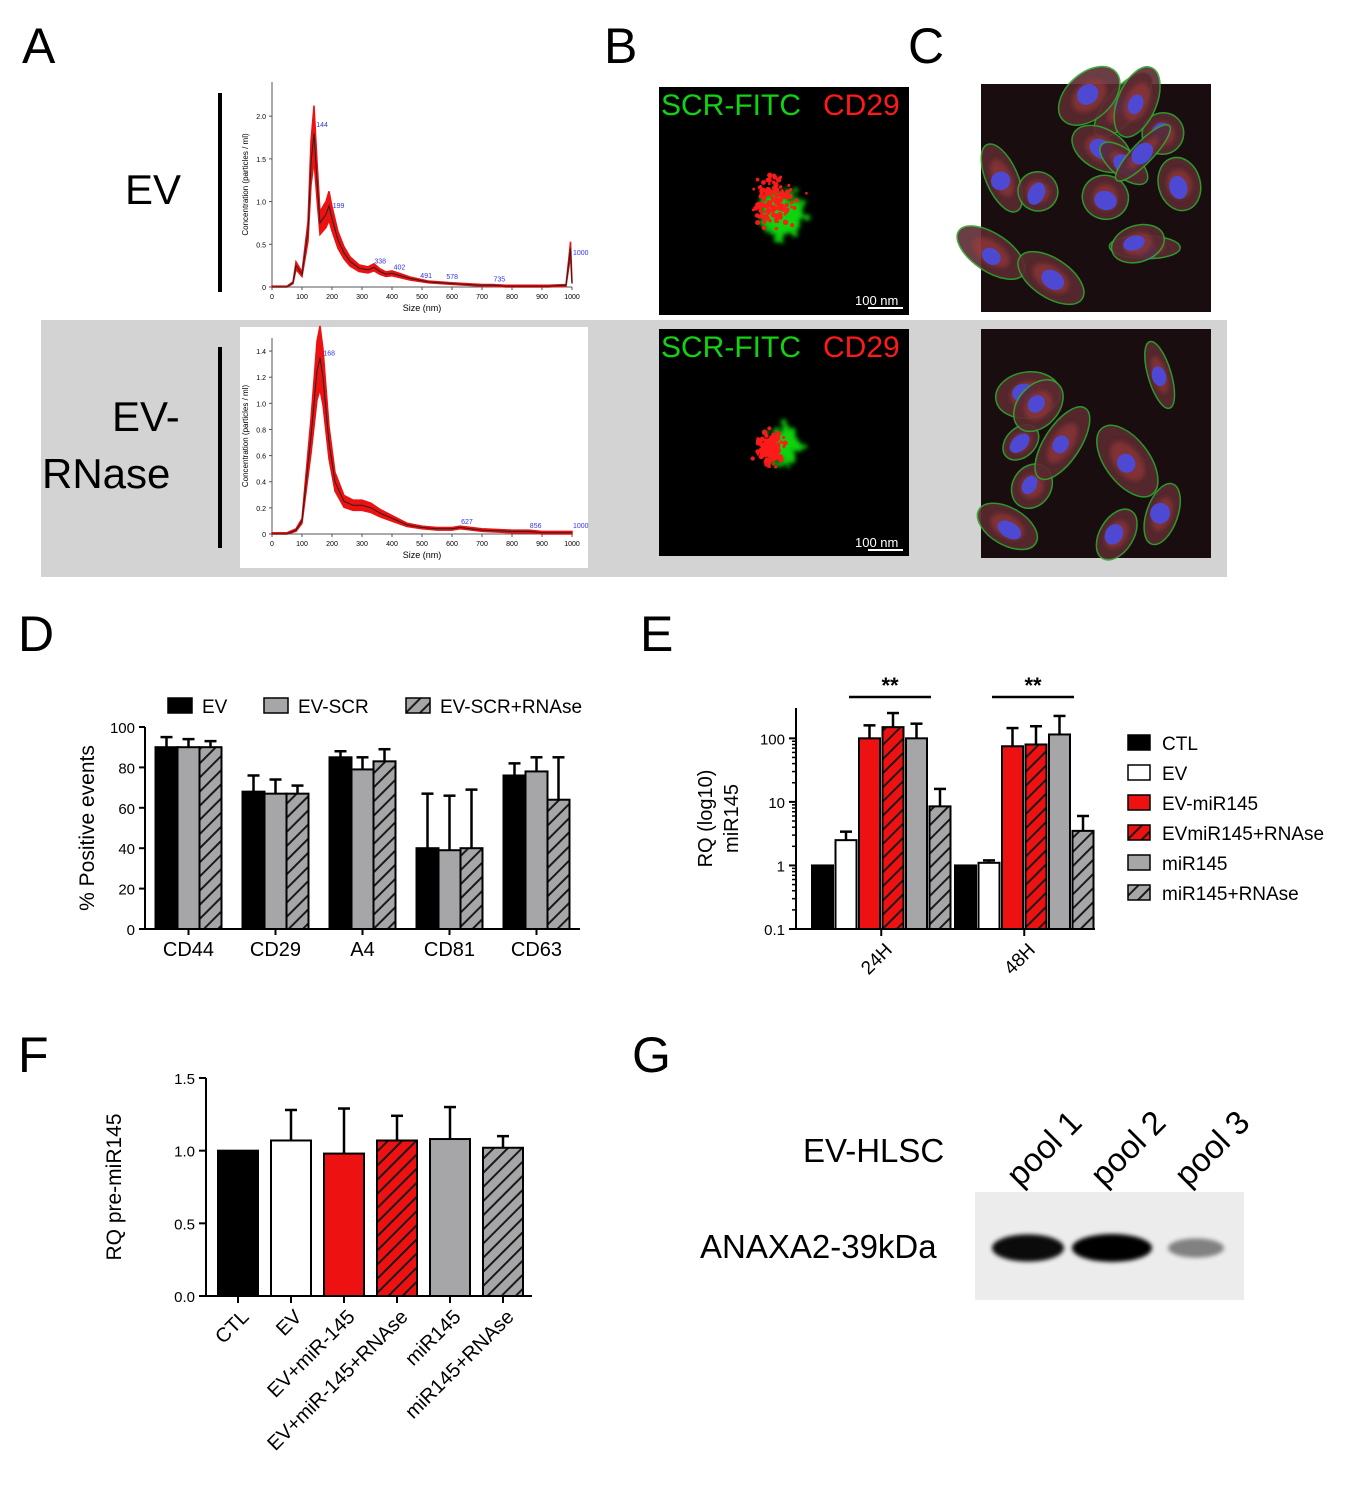 The height and width of the screenshot is (1507, 1345). I want to click on x-tick-label: CD63, so click(536, 950).